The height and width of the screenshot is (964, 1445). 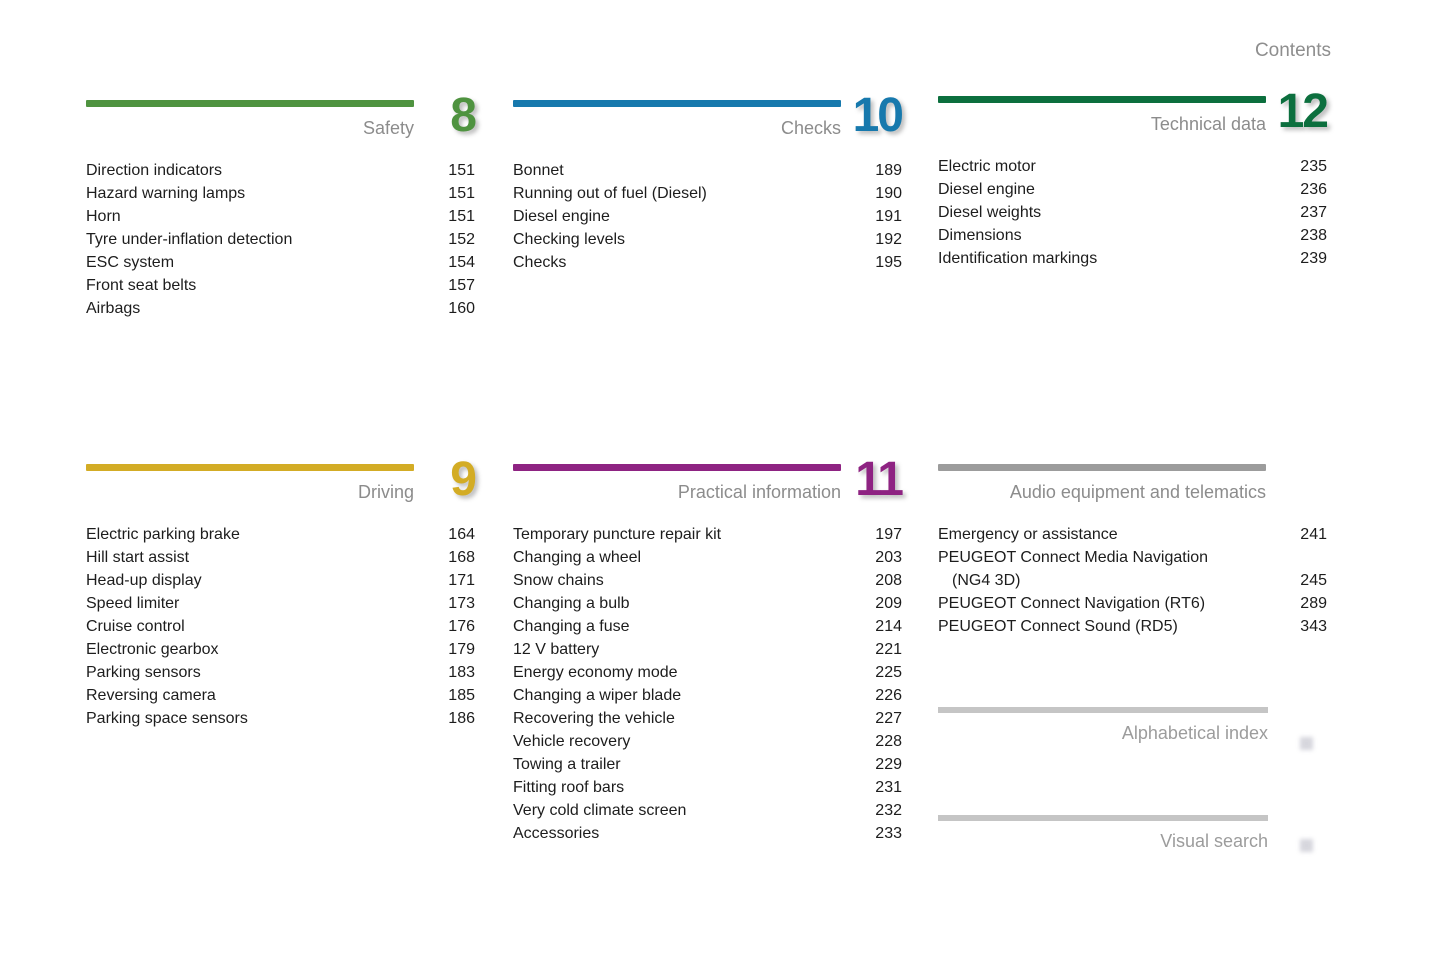 I want to click on toc-item: (NG4 3D) 245, so click(x=1132, y=580).